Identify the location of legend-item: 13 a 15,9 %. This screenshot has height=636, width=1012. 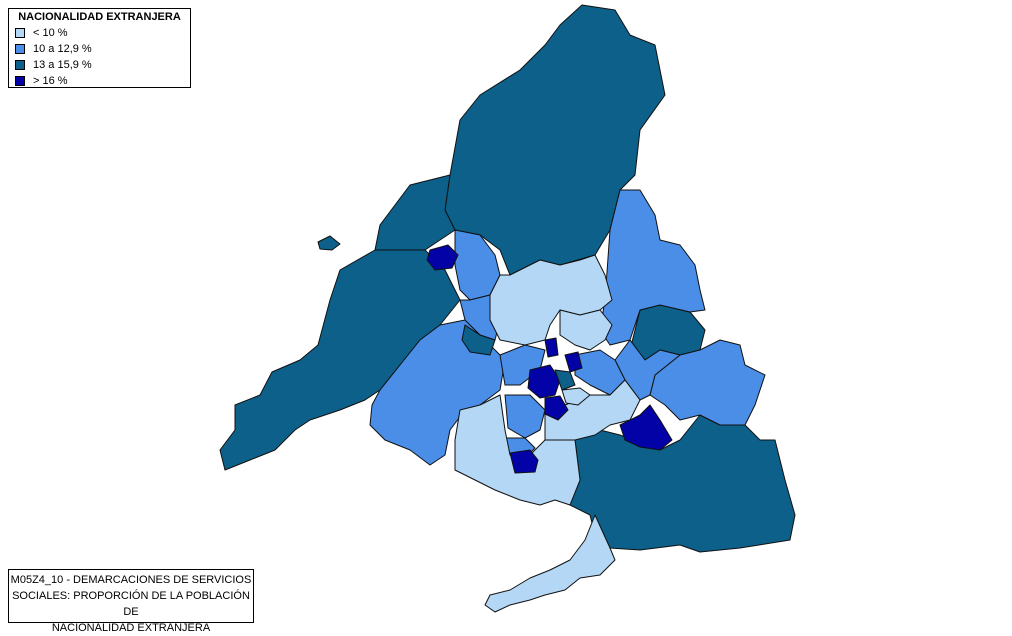
(99, 65).